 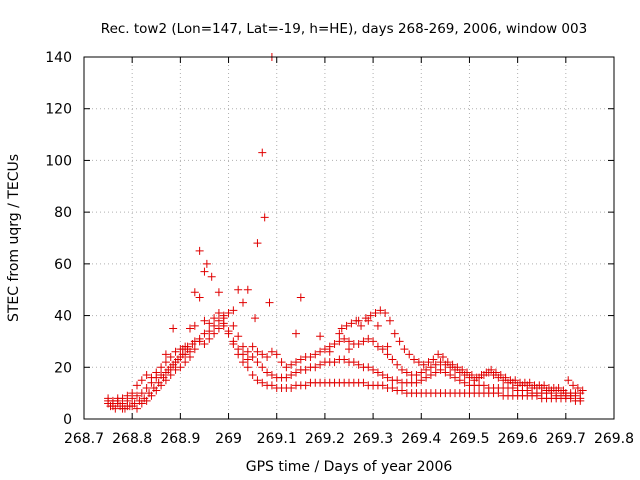 I want to click on x-tick-label: 268.9, so click(x=180, y=439).